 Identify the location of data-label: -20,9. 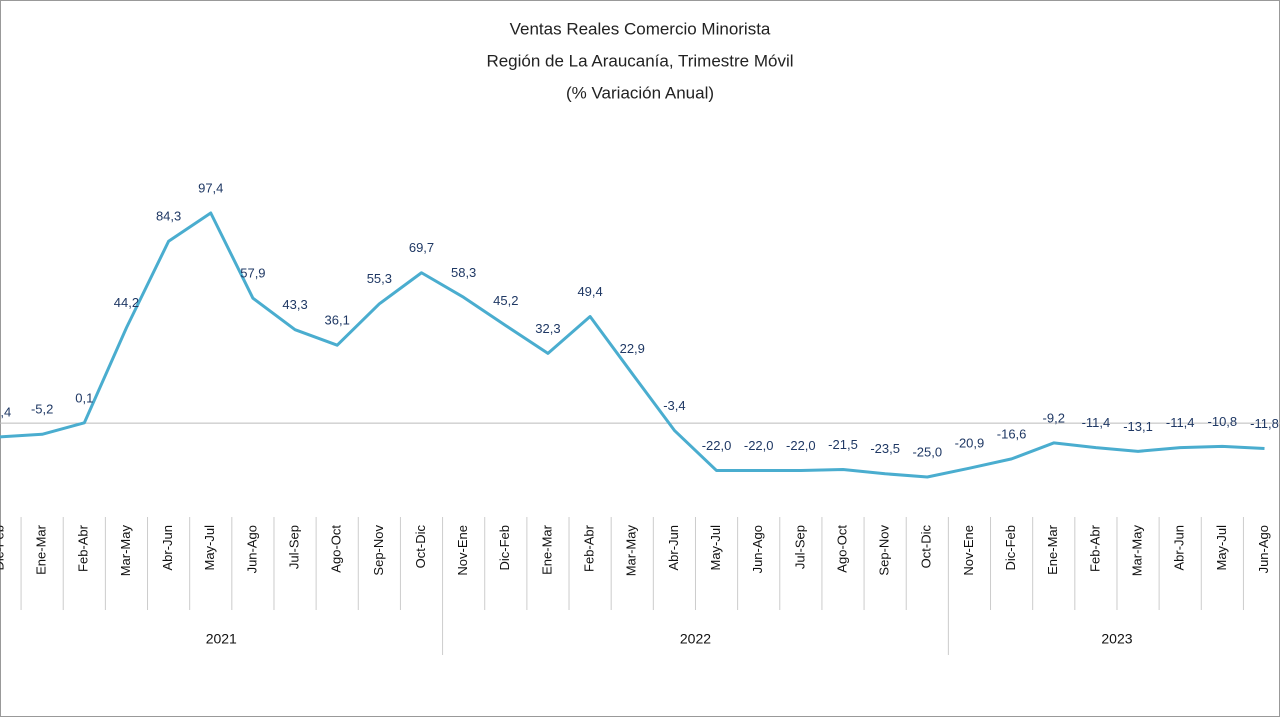
(970, 443).